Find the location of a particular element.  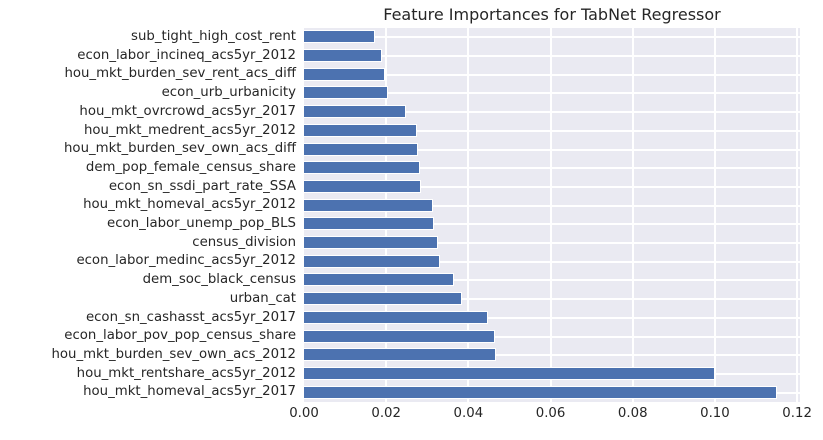

y-tick-label: econ_sn_ssdi_part_rate_SSA is located at coordinates (202, 186).